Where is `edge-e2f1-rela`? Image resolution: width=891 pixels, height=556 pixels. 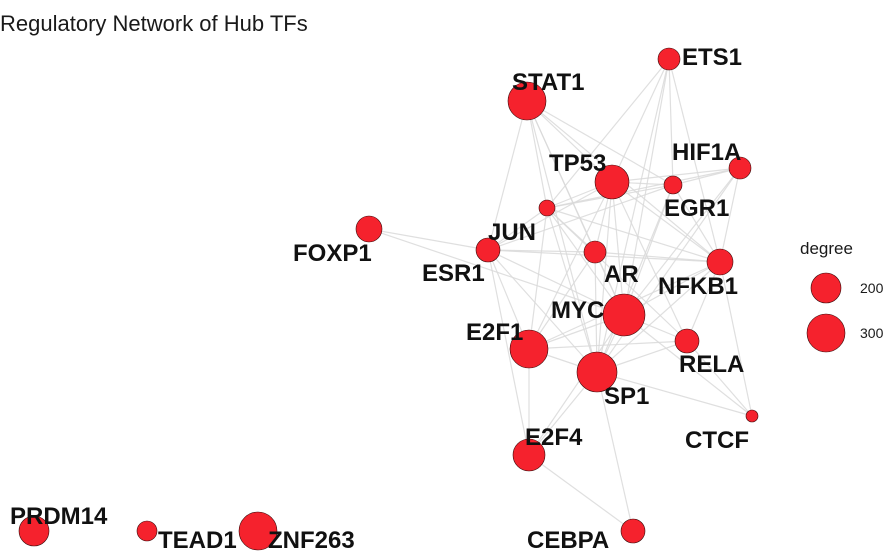
edge-e2f1-rela is located at coordinates (608, 345).